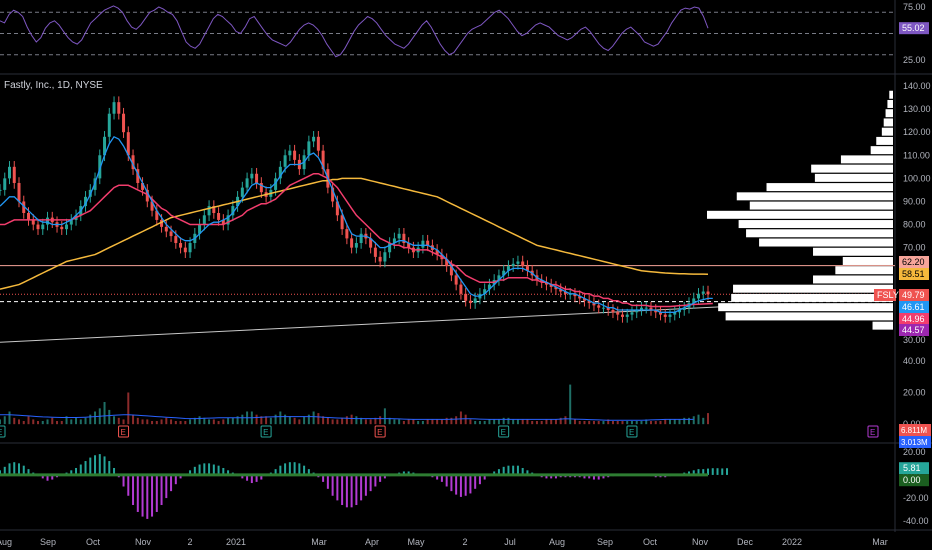  What do you see at coordinates (913, 307) in the screenshot?
I see `price-label-46.61: 46.61` at bounding box center [913, 307].